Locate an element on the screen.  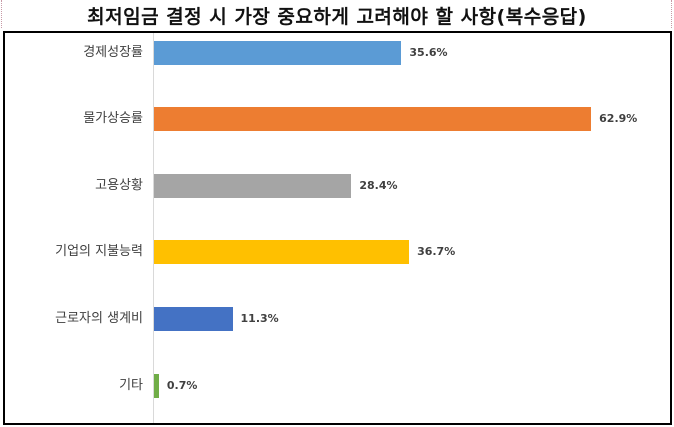
value-label: 35.6% is located at coordinates (428, 52).